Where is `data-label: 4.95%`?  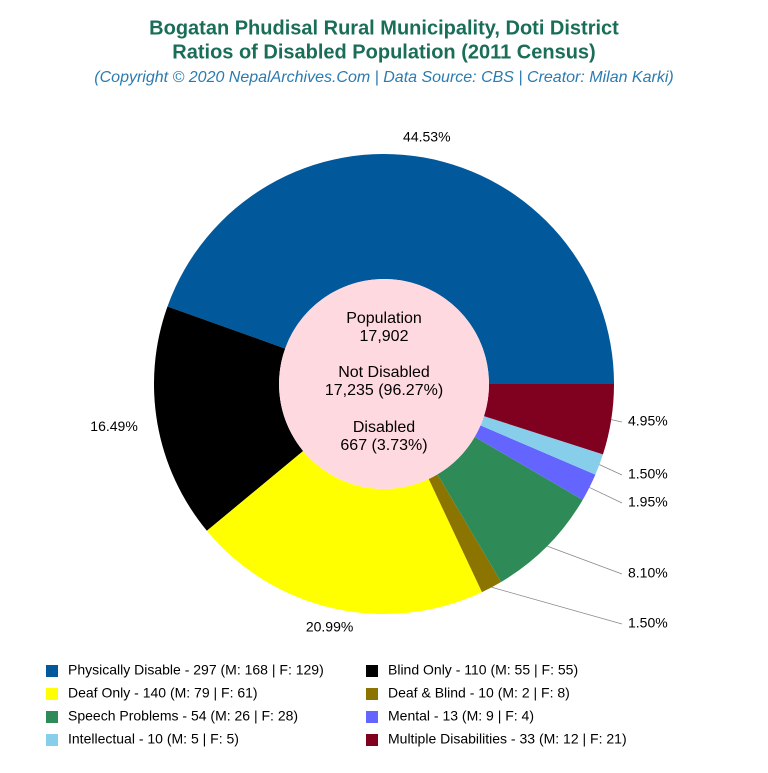 data-label: 4.95% is located at coordinates (648, 421).